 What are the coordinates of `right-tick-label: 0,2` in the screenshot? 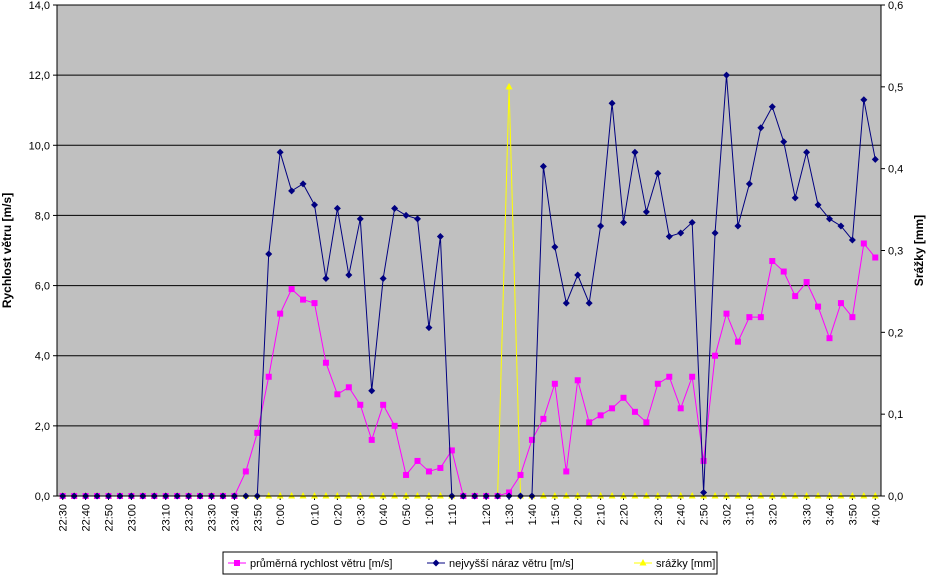 It's located at (895, 333).